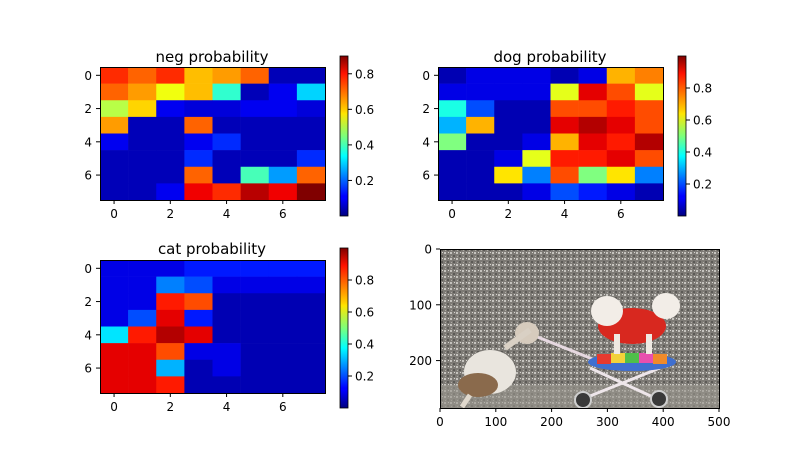 This screenshot has width=800, height=459. Describe the element at coordinates (593, 109) in the screenshot. I see `heatmap-cell-r2-c5` at that location.